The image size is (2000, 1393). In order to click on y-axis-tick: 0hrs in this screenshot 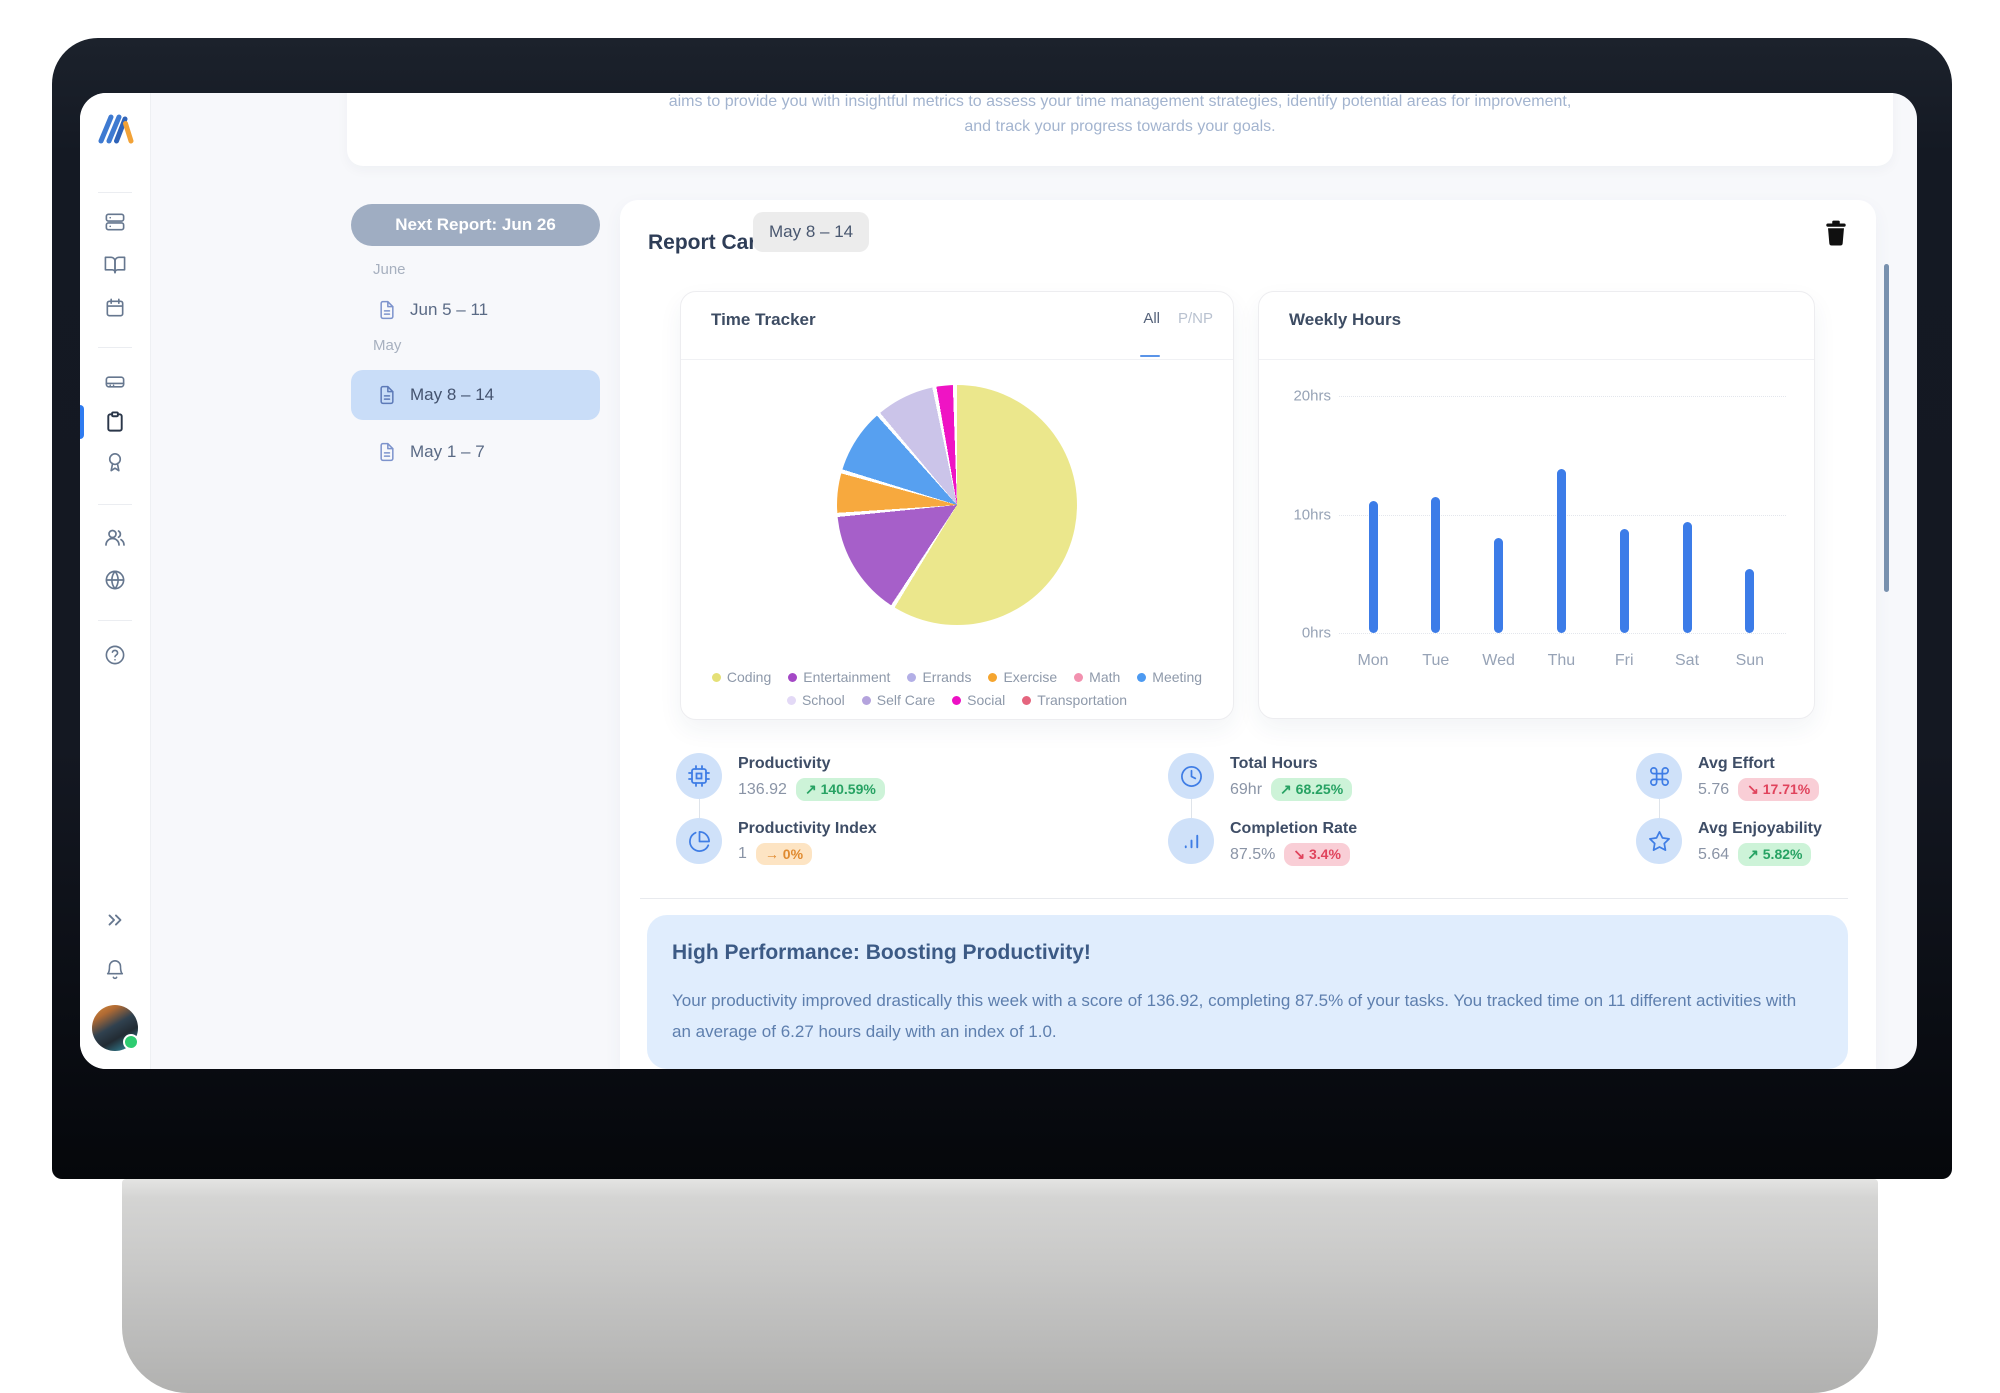, I will do `click(1316, 633)`.